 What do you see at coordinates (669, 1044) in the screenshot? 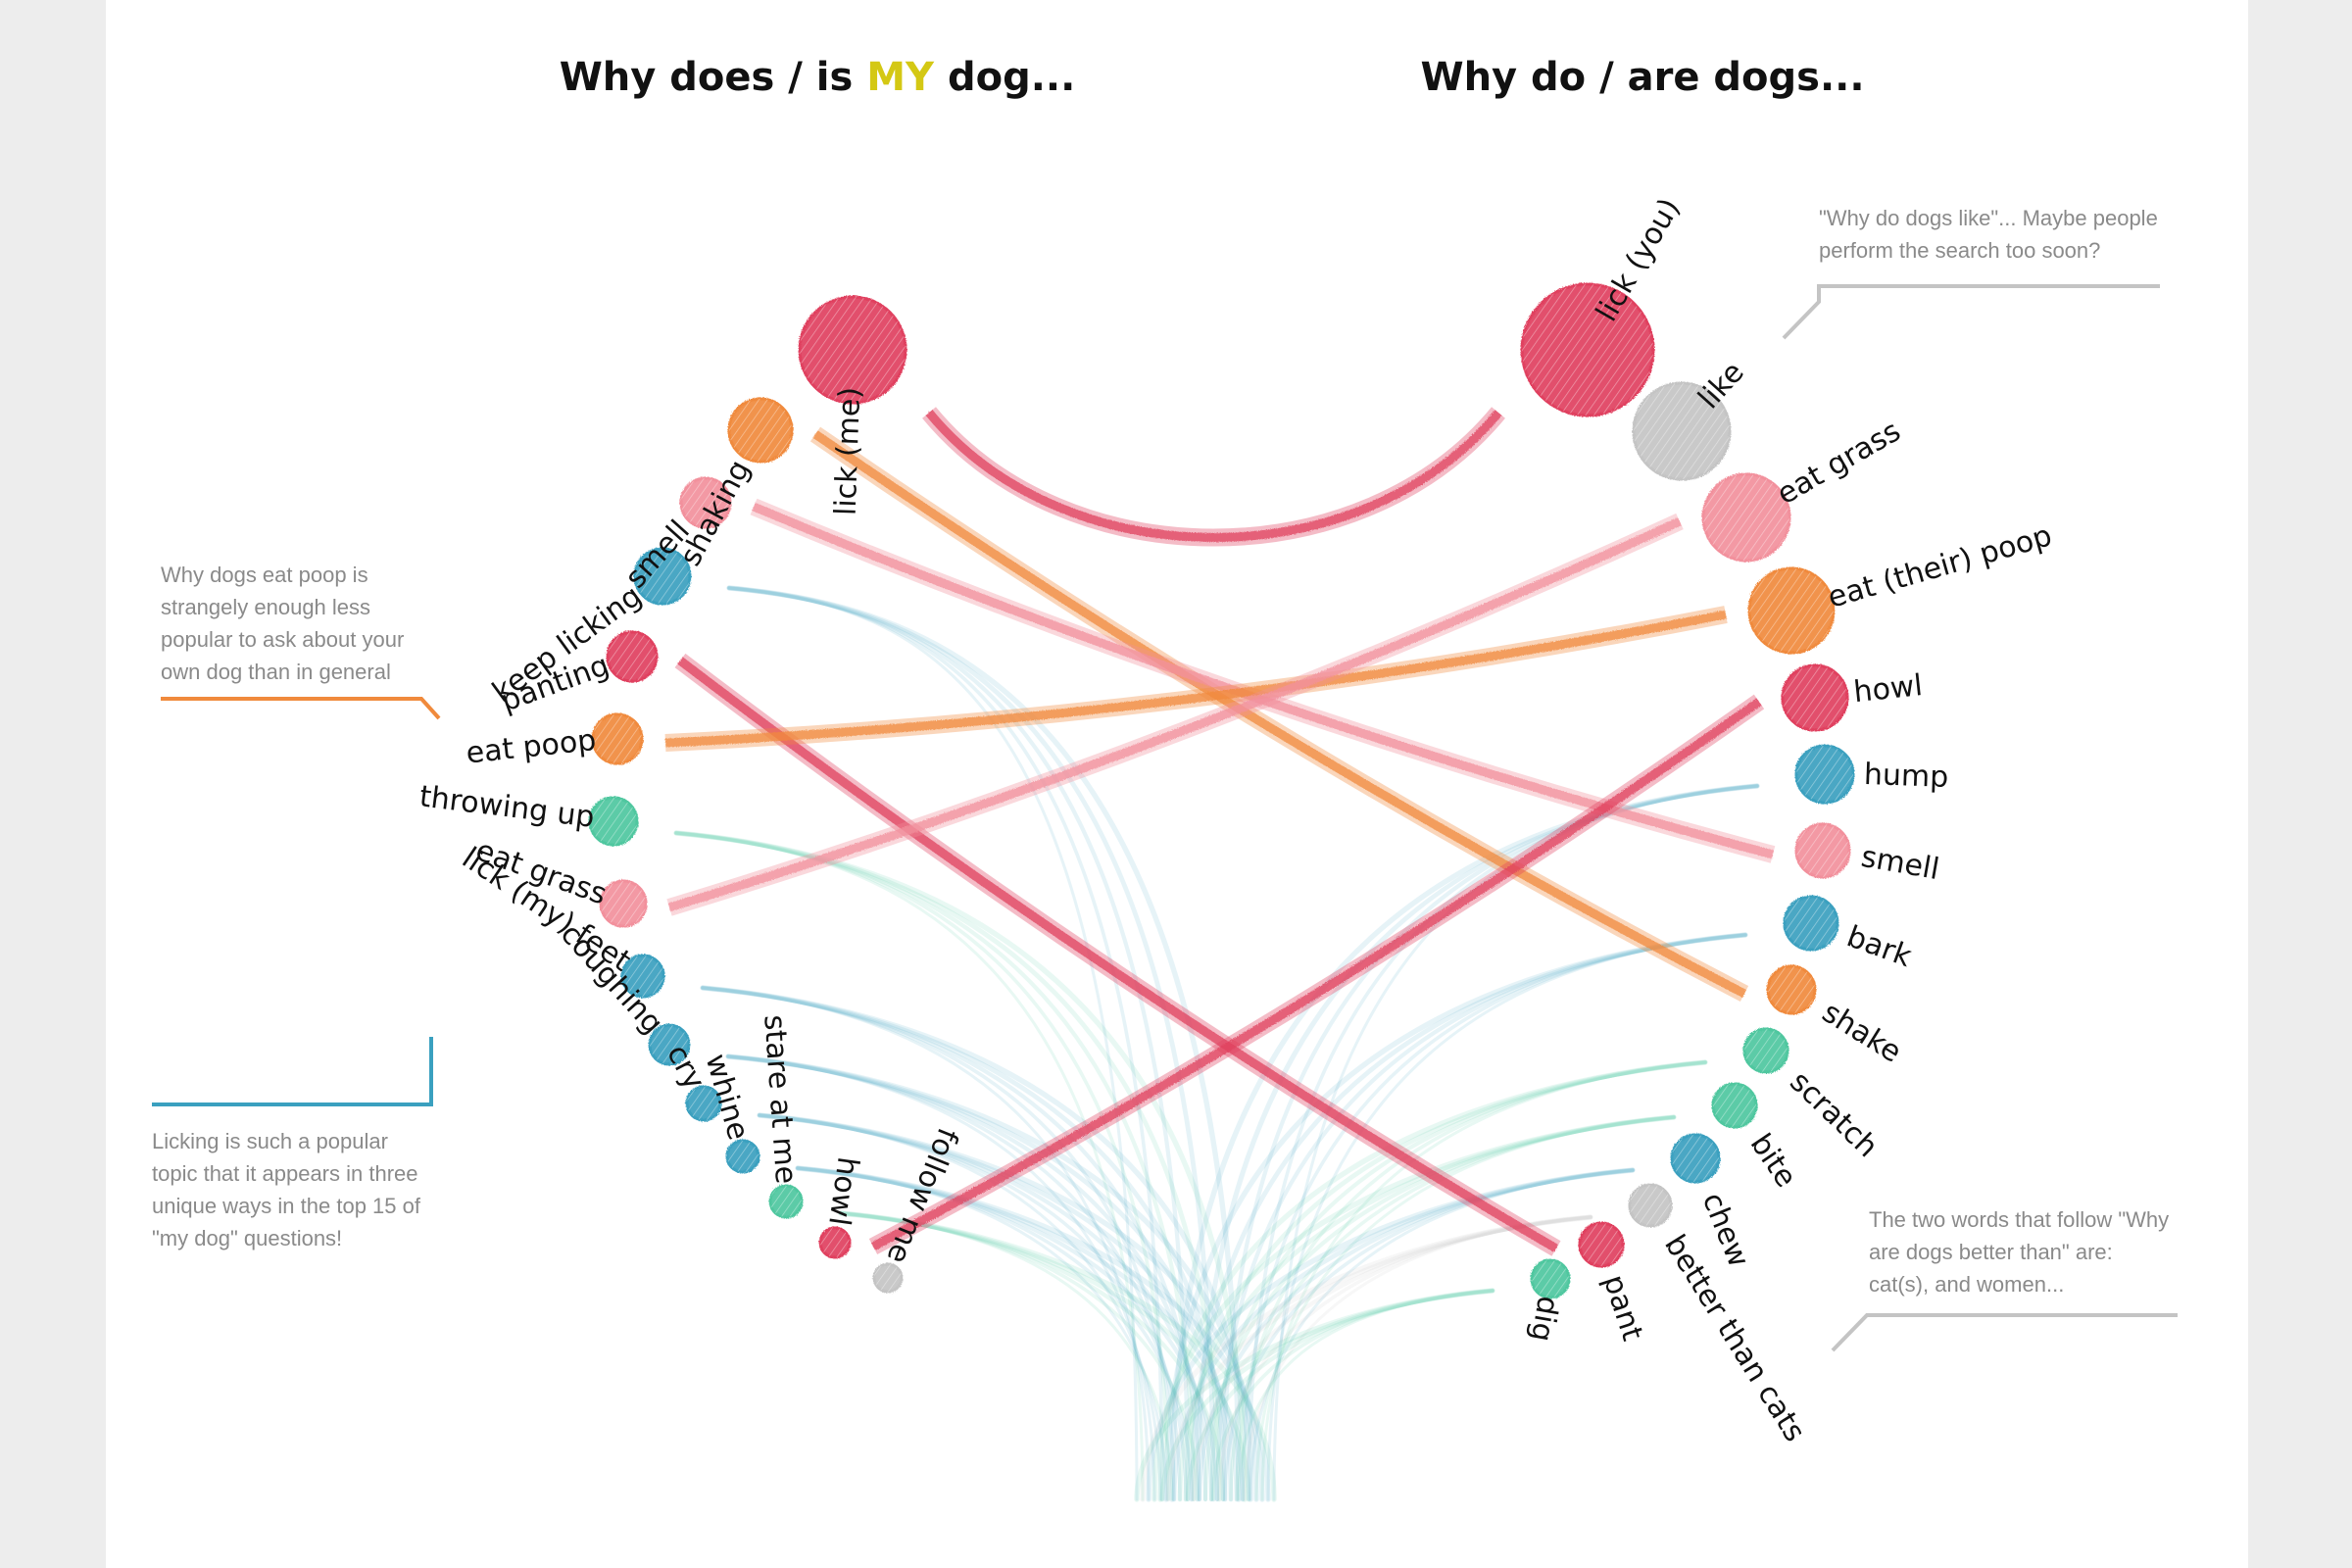
I see `left-node-coughing` at bounding box center [669, 1044].